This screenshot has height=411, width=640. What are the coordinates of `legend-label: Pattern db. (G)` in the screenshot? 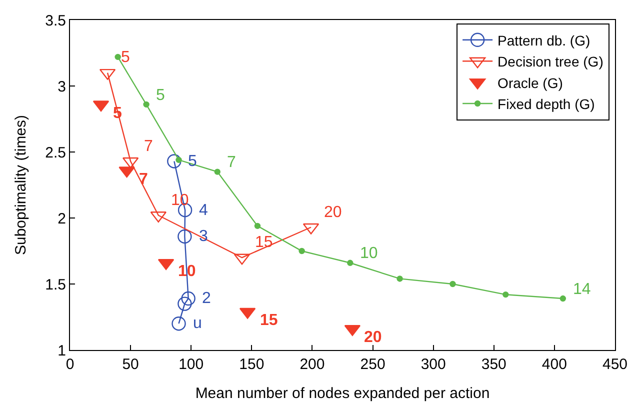 It's located at (544, 40).